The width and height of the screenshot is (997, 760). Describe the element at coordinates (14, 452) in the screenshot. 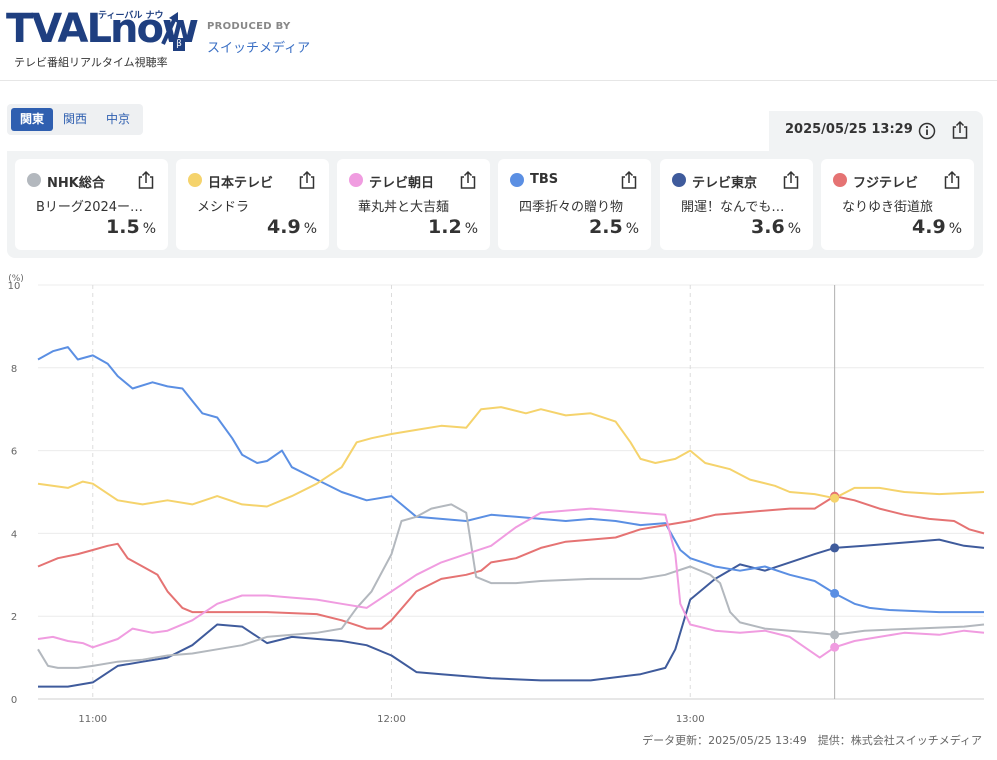

I see `y-tick-label: 6` at that location.